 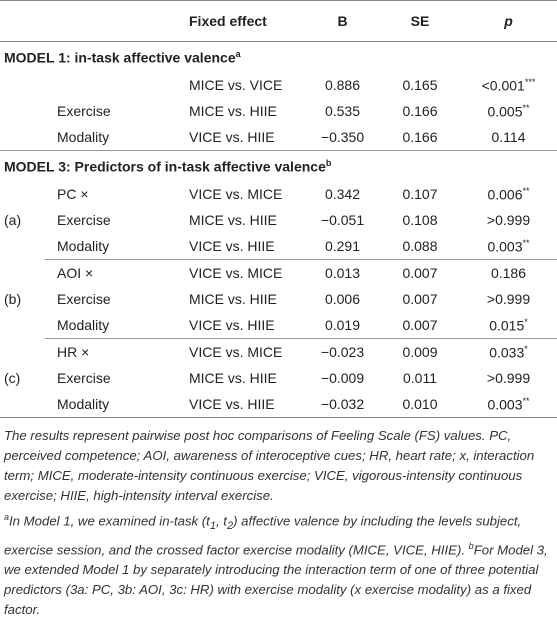 I want to click on cell-text: 0.003, so click(x=505, y=404).